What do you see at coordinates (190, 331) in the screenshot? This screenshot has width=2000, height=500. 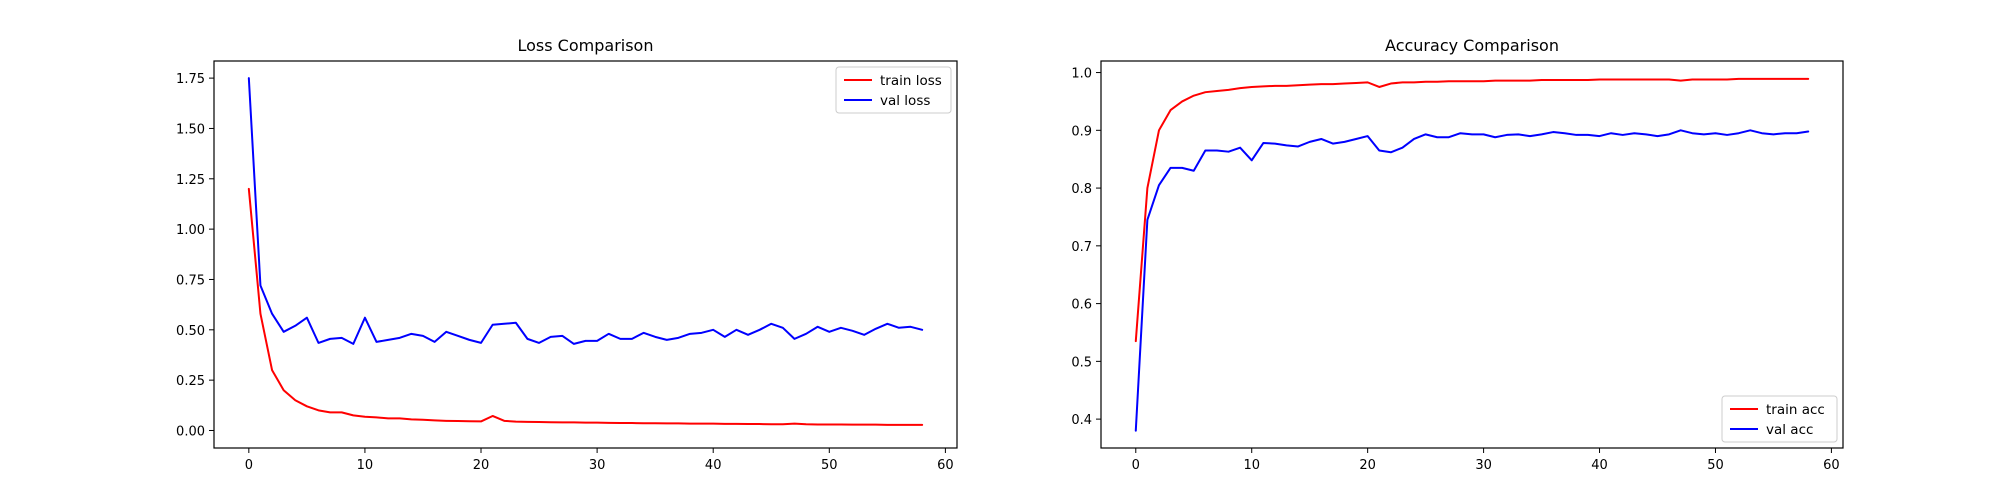 I see `y-tick-label: 0.50` at bounding box center [190, 331].